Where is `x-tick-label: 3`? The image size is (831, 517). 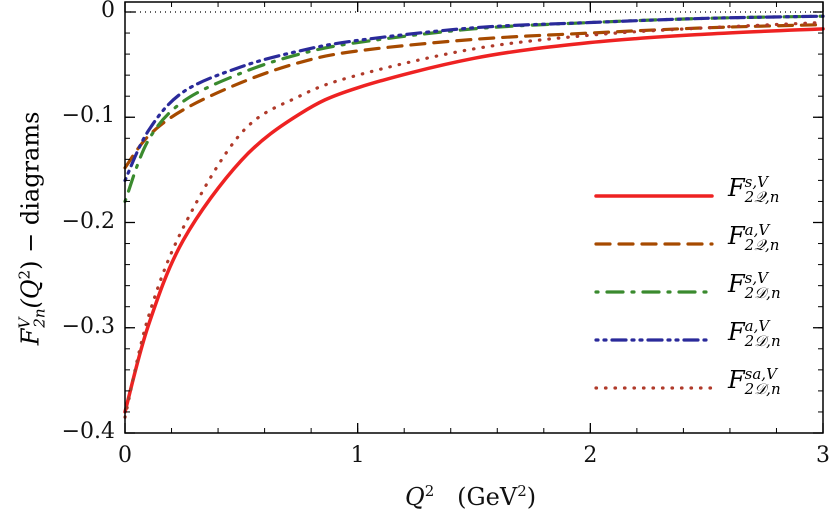 x-tick-label: 3 is located at coordinates (823, 455).